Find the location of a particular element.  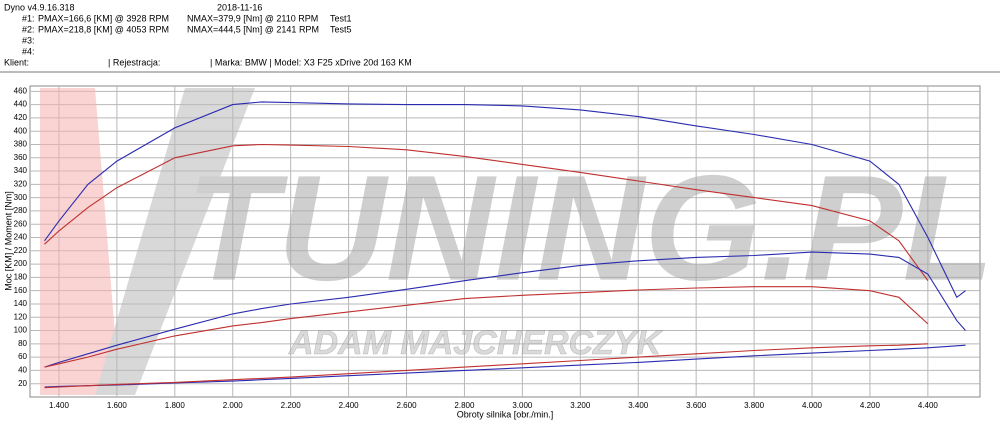

x-tick-label: 4.400 is located at coordinates (928, 405).